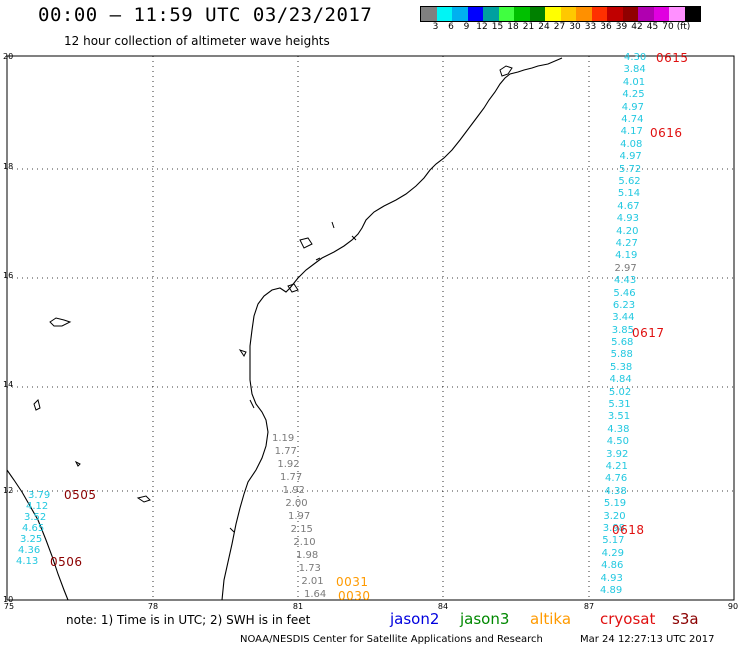  I want to click on wave-height-value: 4.84, so click(620, 380).